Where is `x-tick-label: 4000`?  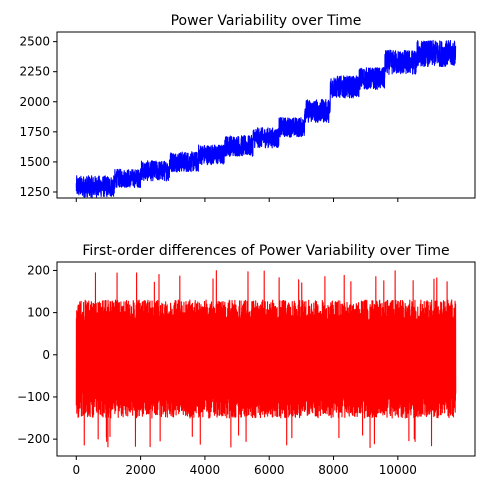 x-tick-label: 4000 is located at coordinates (205, 470).